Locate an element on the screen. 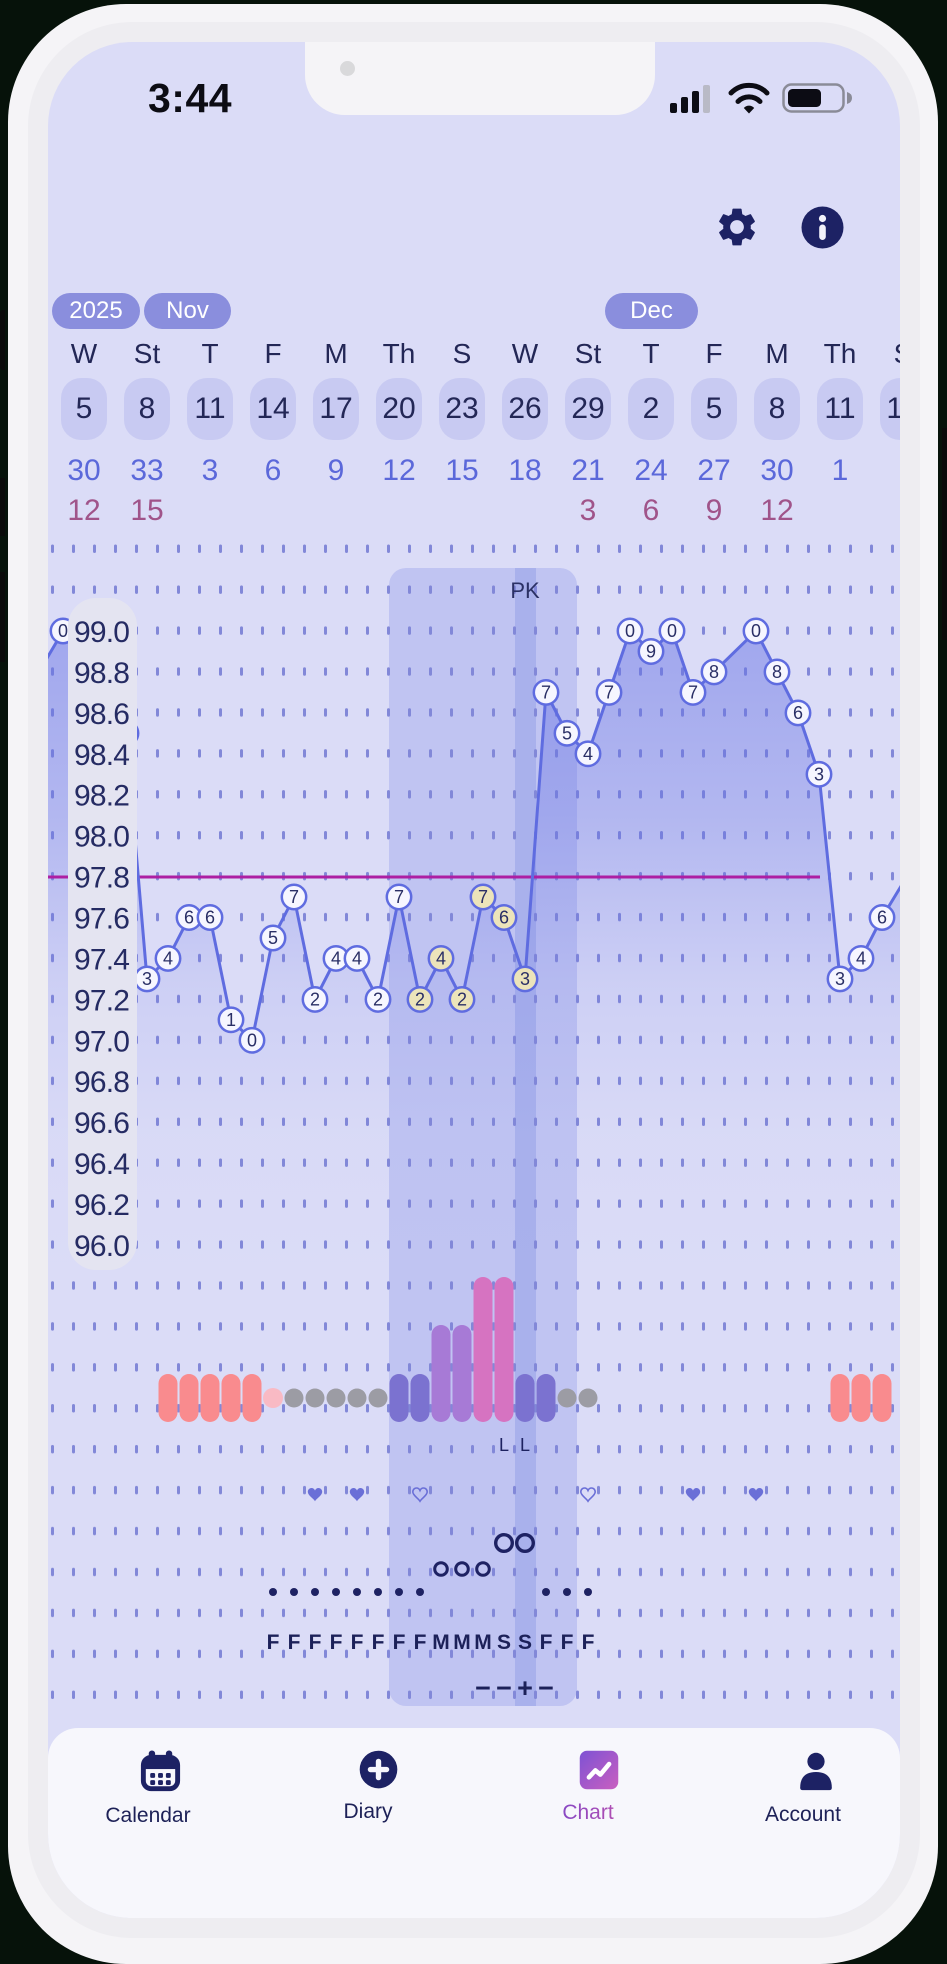 The height and width of the screenshot is (1964, 947). svg-text: 99.0 is located at coordinates (101, 632).